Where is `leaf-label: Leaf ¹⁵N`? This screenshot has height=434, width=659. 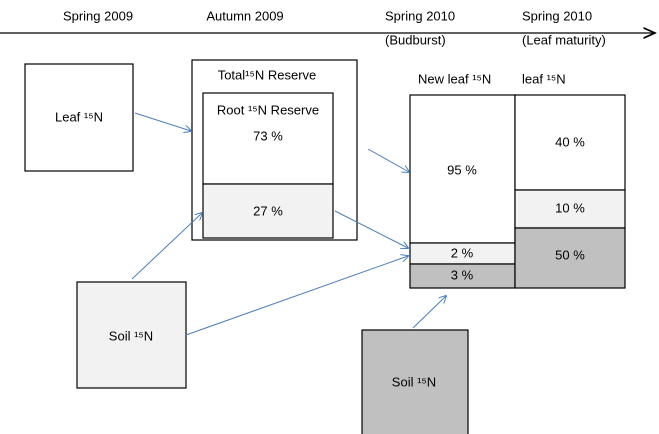
leaf-label: Leaf ¹⁵N is located at coordinates (79, 116).